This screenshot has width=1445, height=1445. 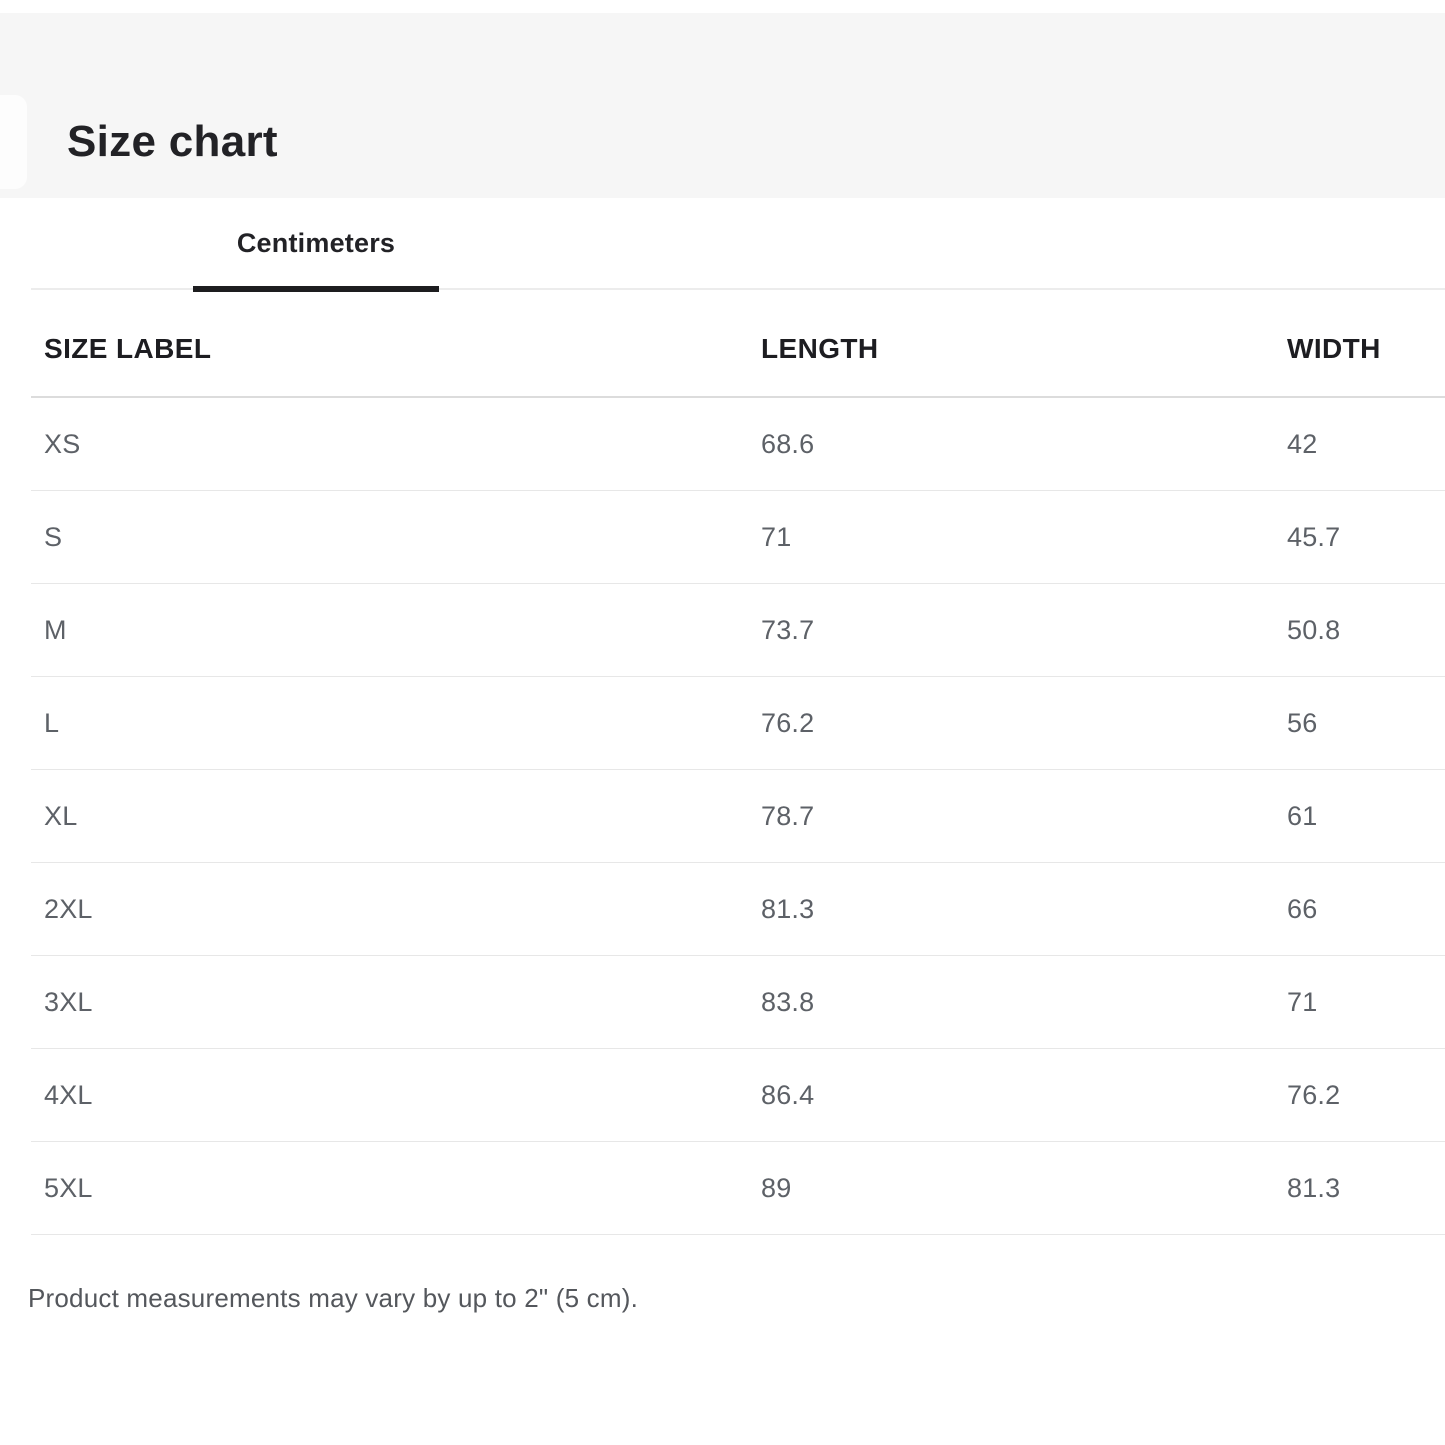 What do you see at coordinates (316, 289) in the screenshot?
I see `active-tab-underline` at bounding box center [316, 289].